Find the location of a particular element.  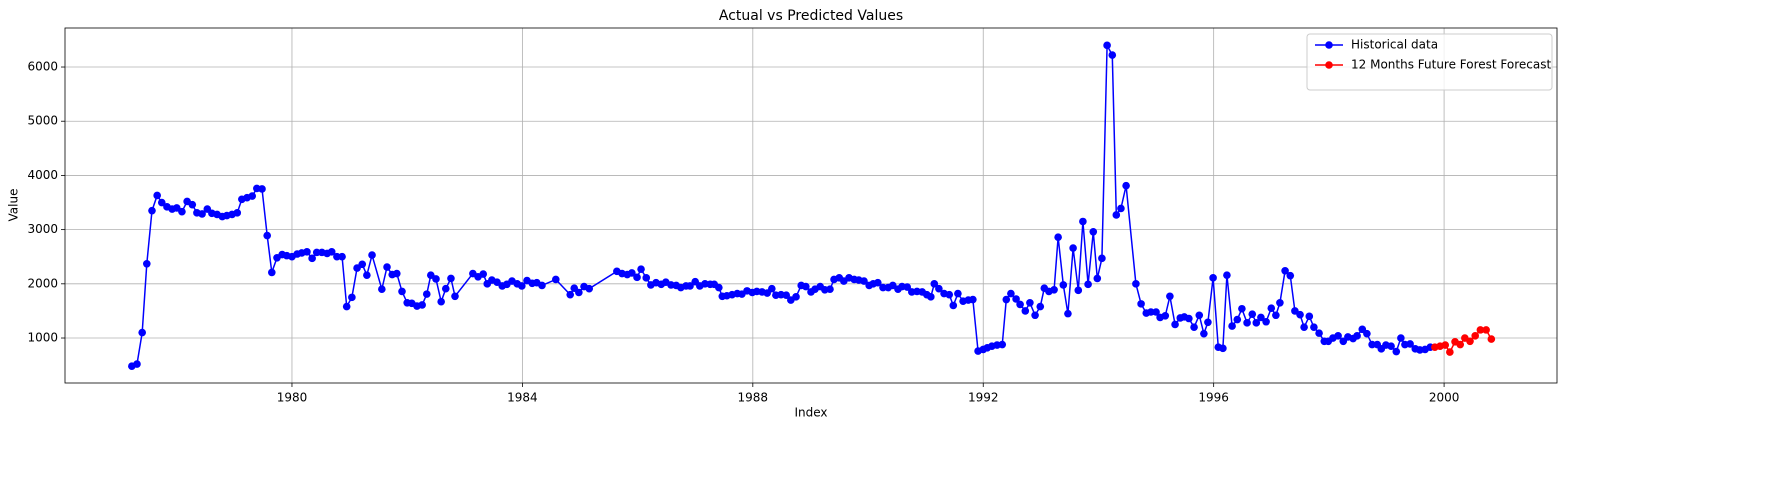

legend-label: Historical data is located at coordinates (1394, 45).